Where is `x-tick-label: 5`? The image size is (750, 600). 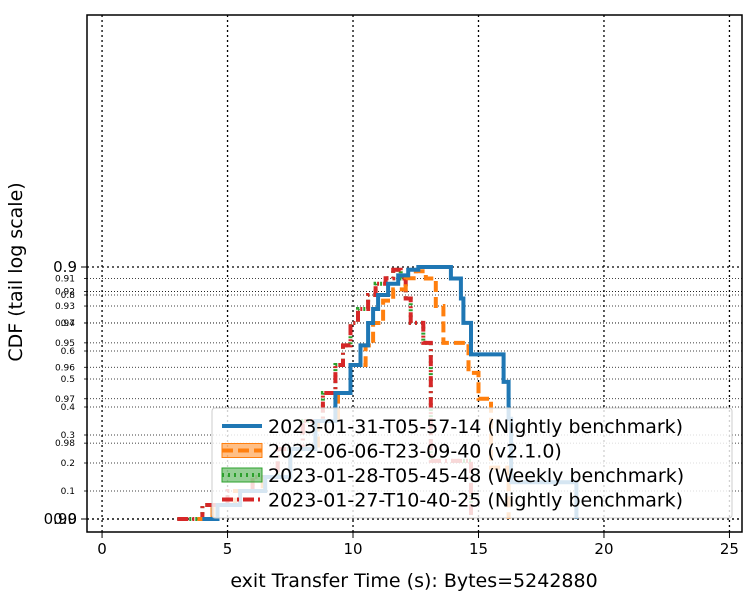 x-tick-label: 5 is located at coordinates (228, 549).